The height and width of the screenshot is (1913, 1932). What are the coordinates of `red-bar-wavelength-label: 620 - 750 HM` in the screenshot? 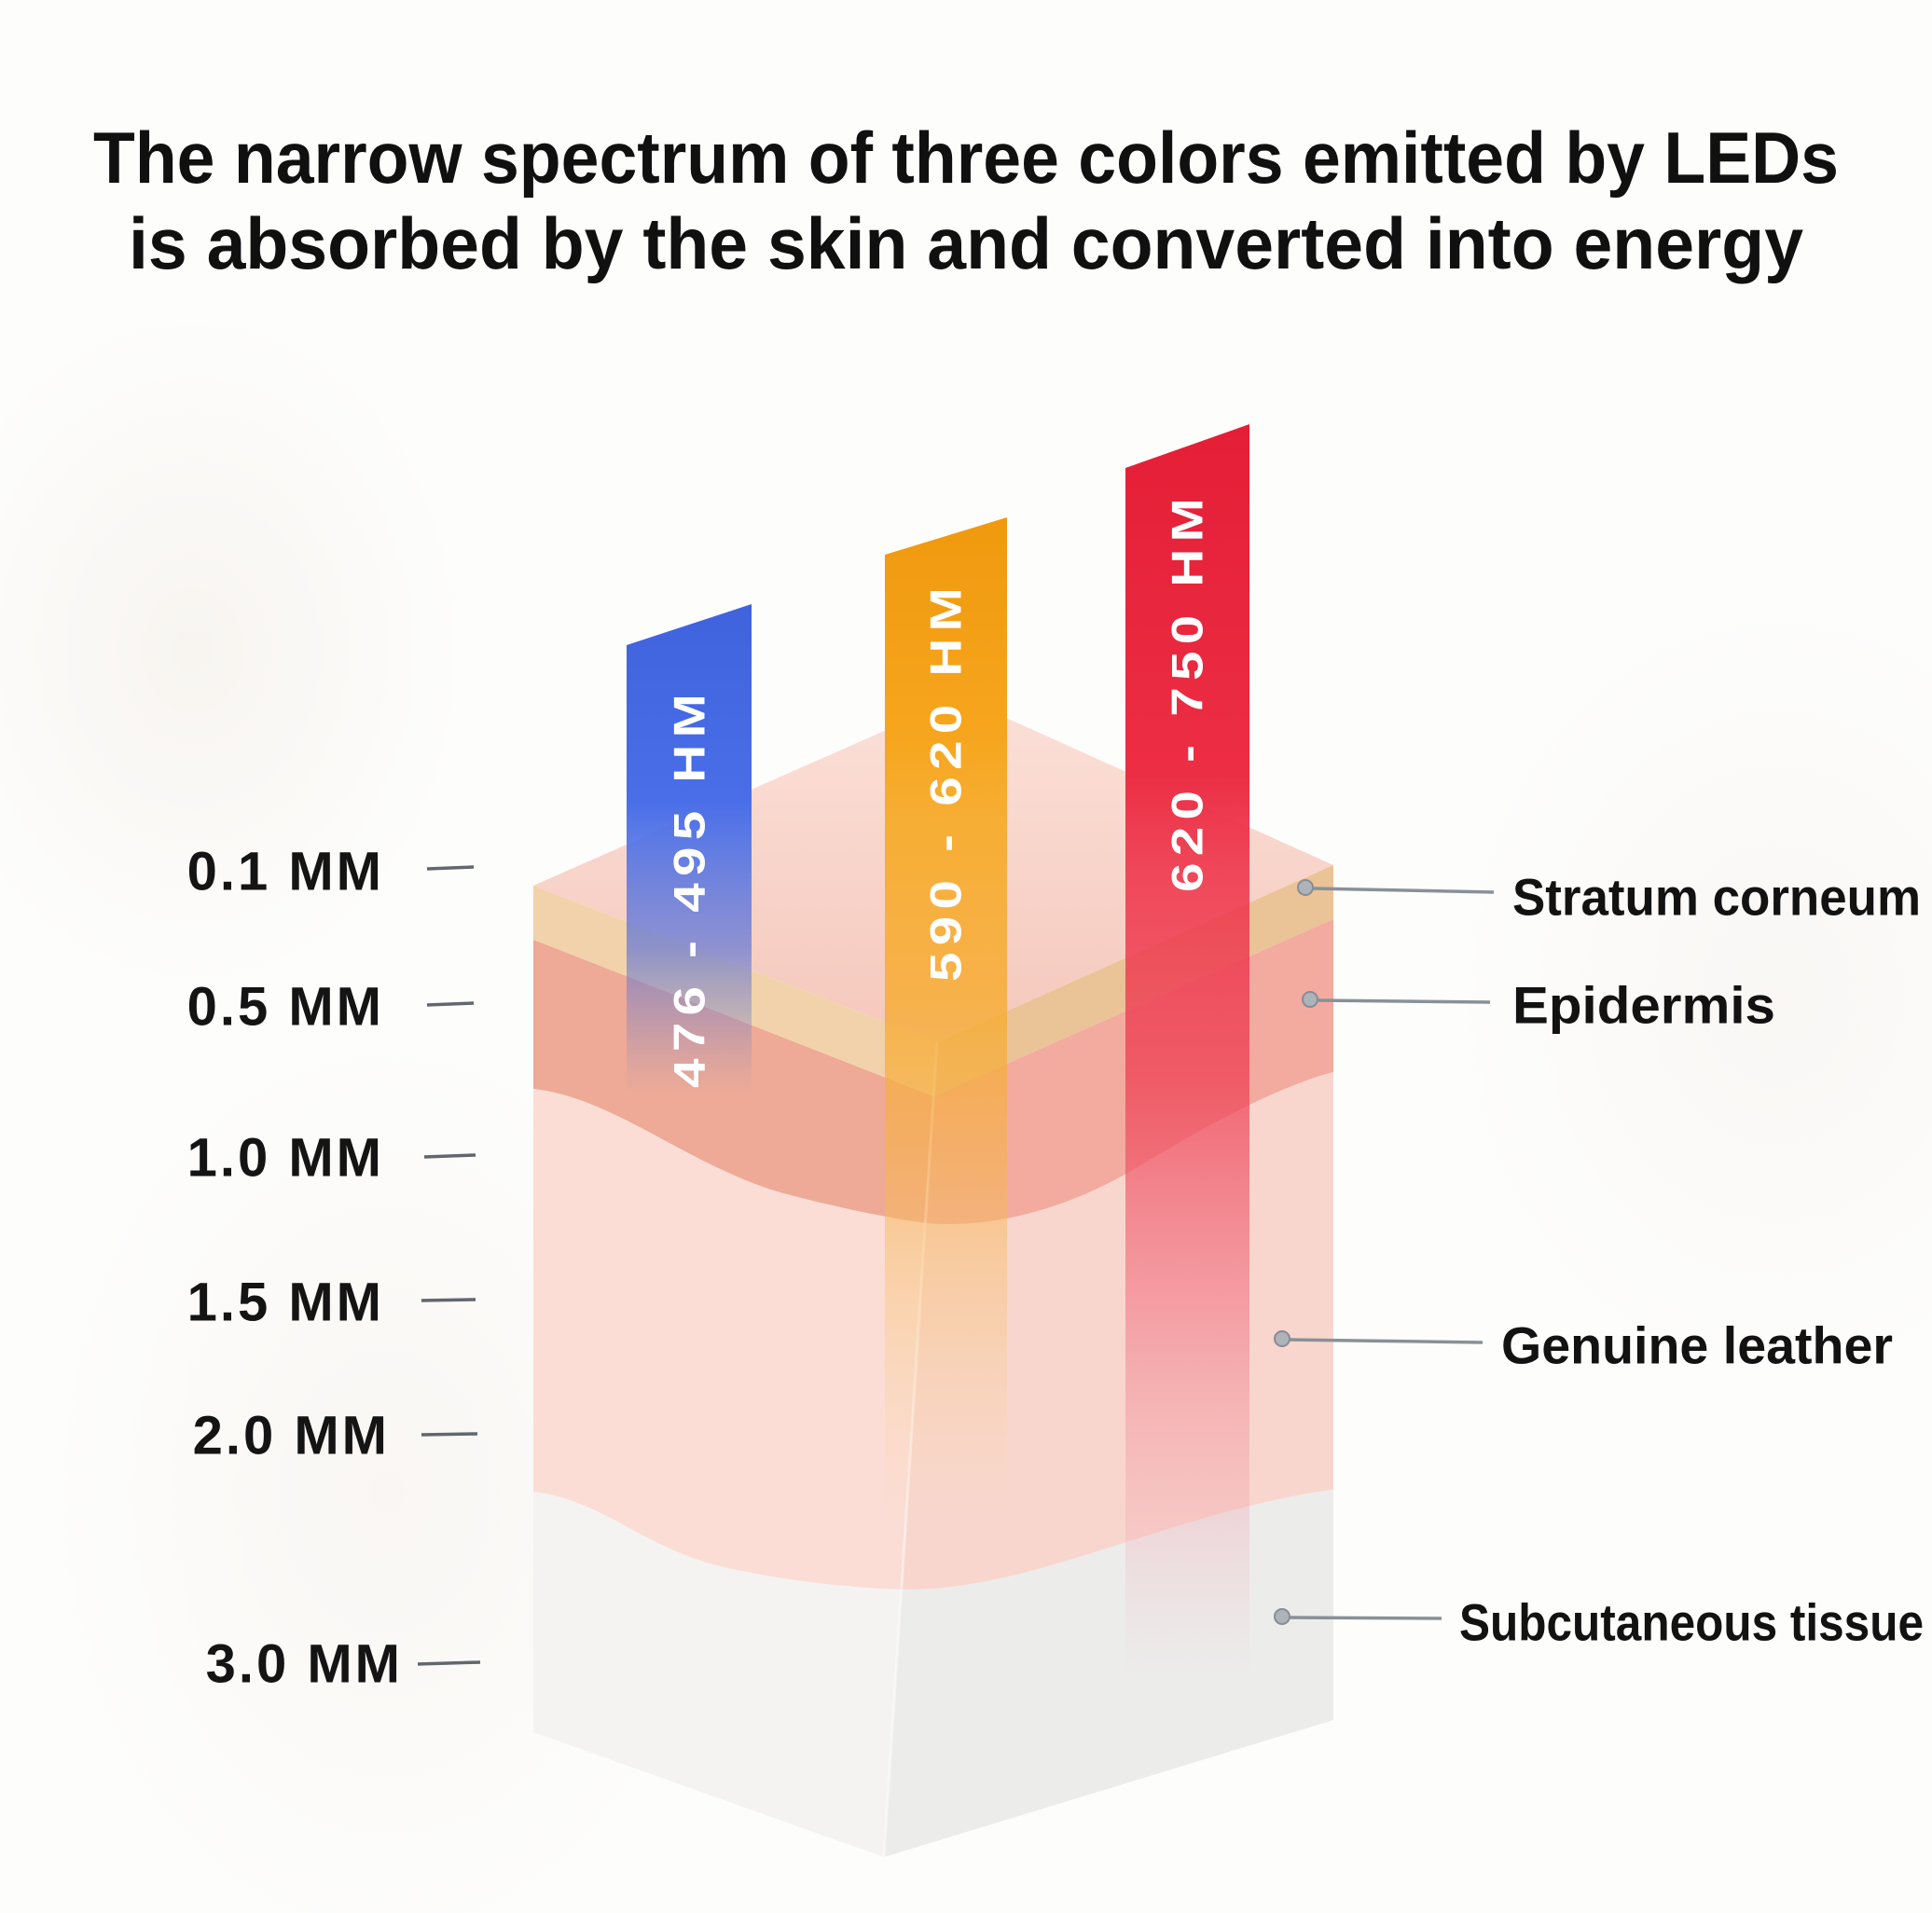 It's located at (1187, 691).